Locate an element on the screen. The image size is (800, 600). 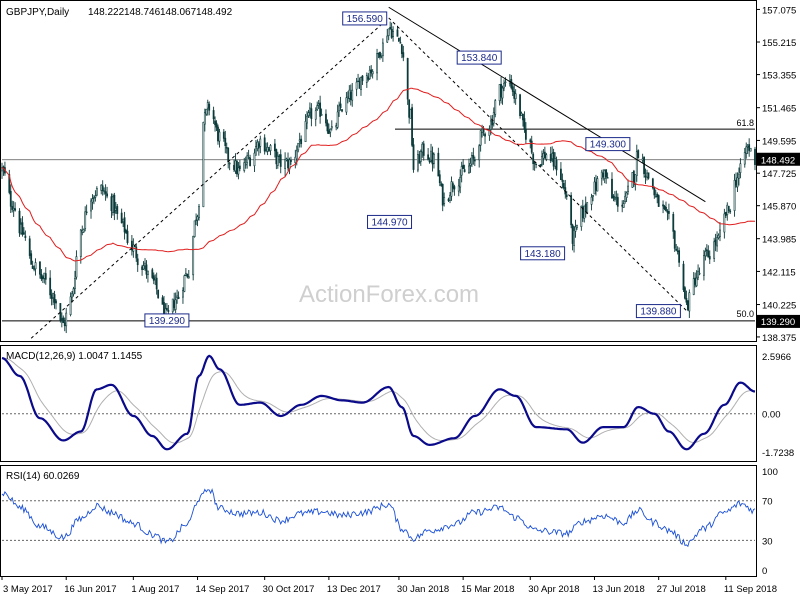
macd-tick-label: 0.00 is located at coordinates (771, 415).